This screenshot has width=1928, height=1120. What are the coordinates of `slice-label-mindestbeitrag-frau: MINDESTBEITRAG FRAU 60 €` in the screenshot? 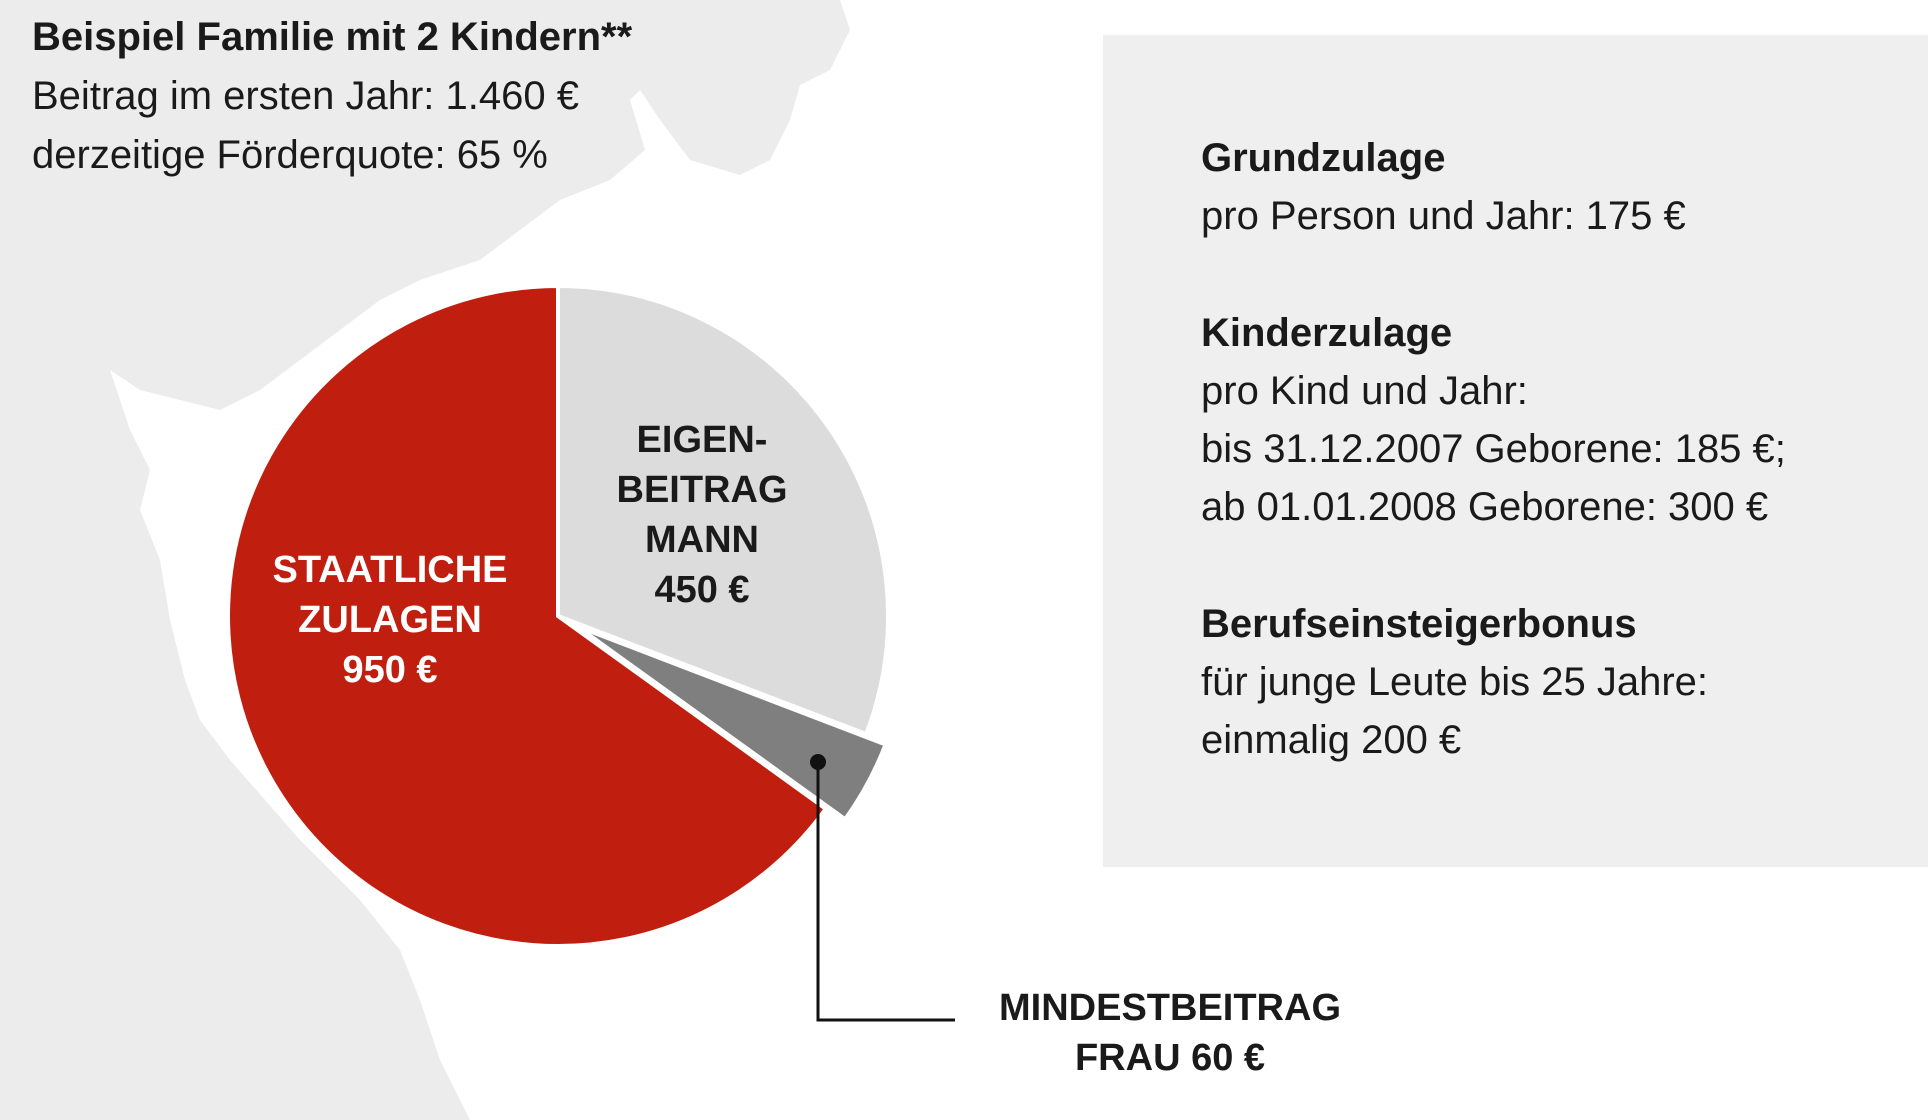 It's located at (1170, 1033).